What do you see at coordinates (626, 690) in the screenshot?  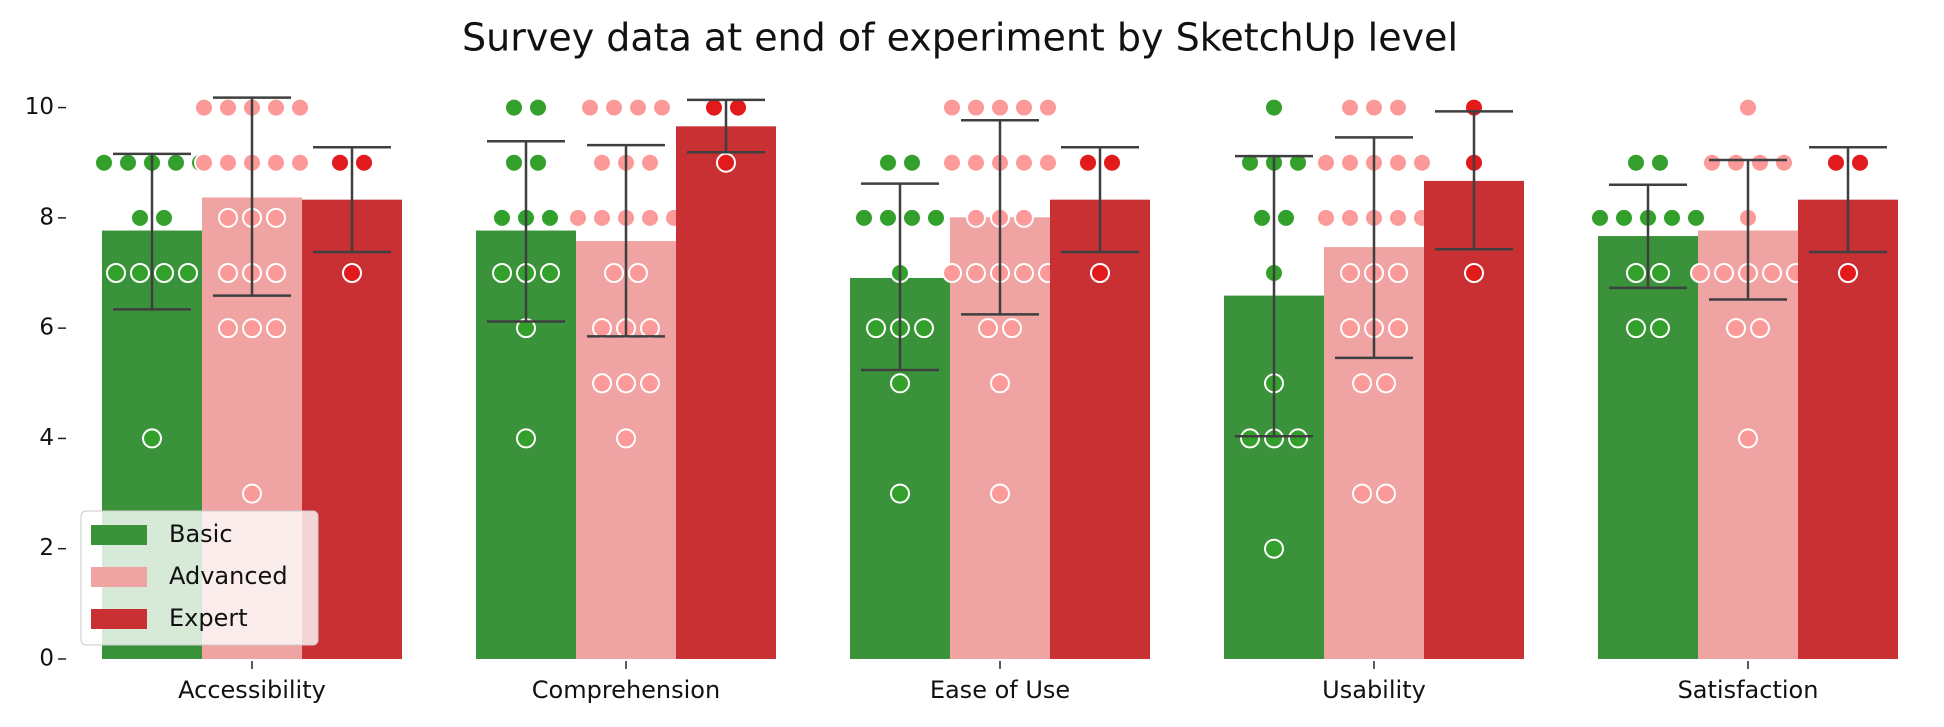 I see `x-tick-label: Comprehension` at bounding box center [626, 690].